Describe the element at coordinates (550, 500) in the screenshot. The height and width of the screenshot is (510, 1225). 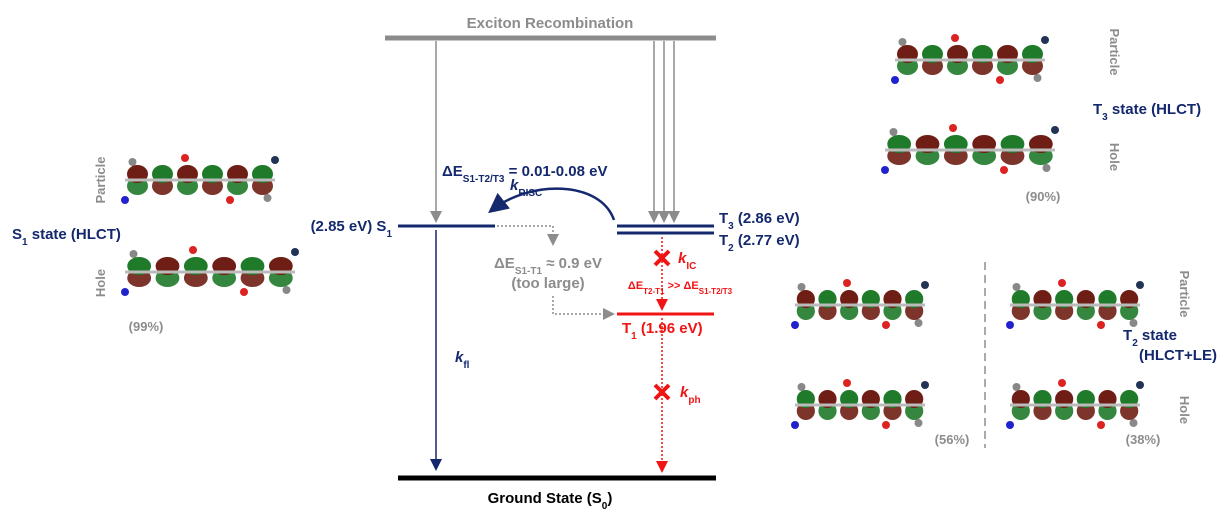
I see `ground-label: Ground State (S0)` at that location.